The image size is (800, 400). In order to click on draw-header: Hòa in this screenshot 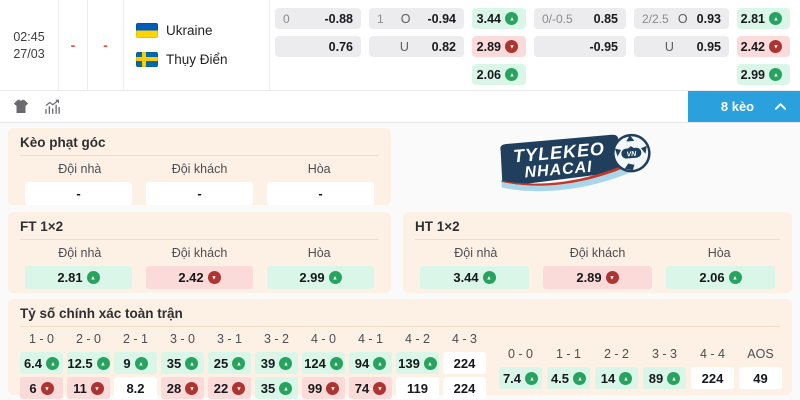, I will do `click(319, 253)`.